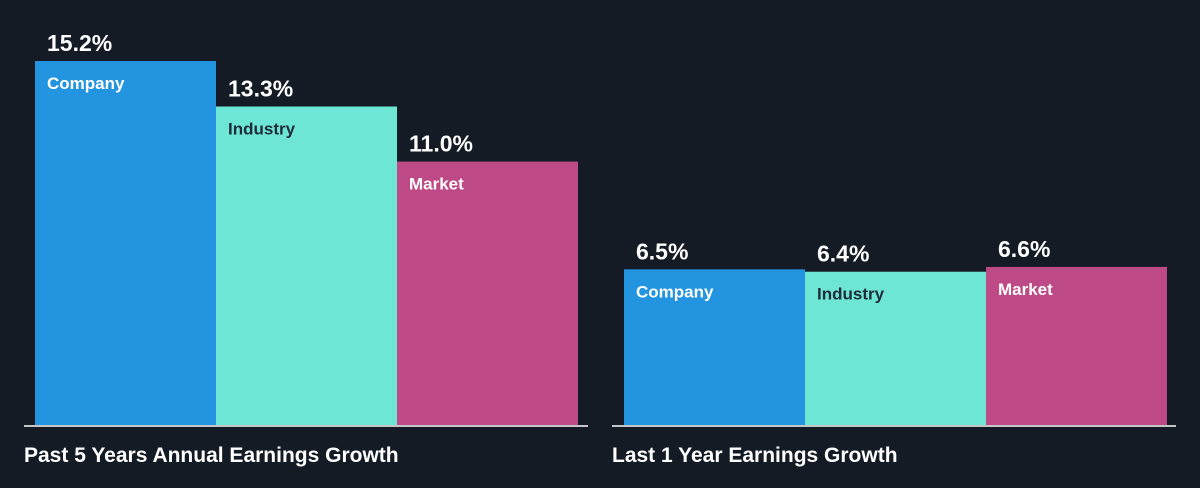 The height and width of the screenshot is (488, 1200). What do you see at coordinates (79, 43) in the screenshot?
I see `value-label-company: 15.2%` at bounding box center [79, 43].